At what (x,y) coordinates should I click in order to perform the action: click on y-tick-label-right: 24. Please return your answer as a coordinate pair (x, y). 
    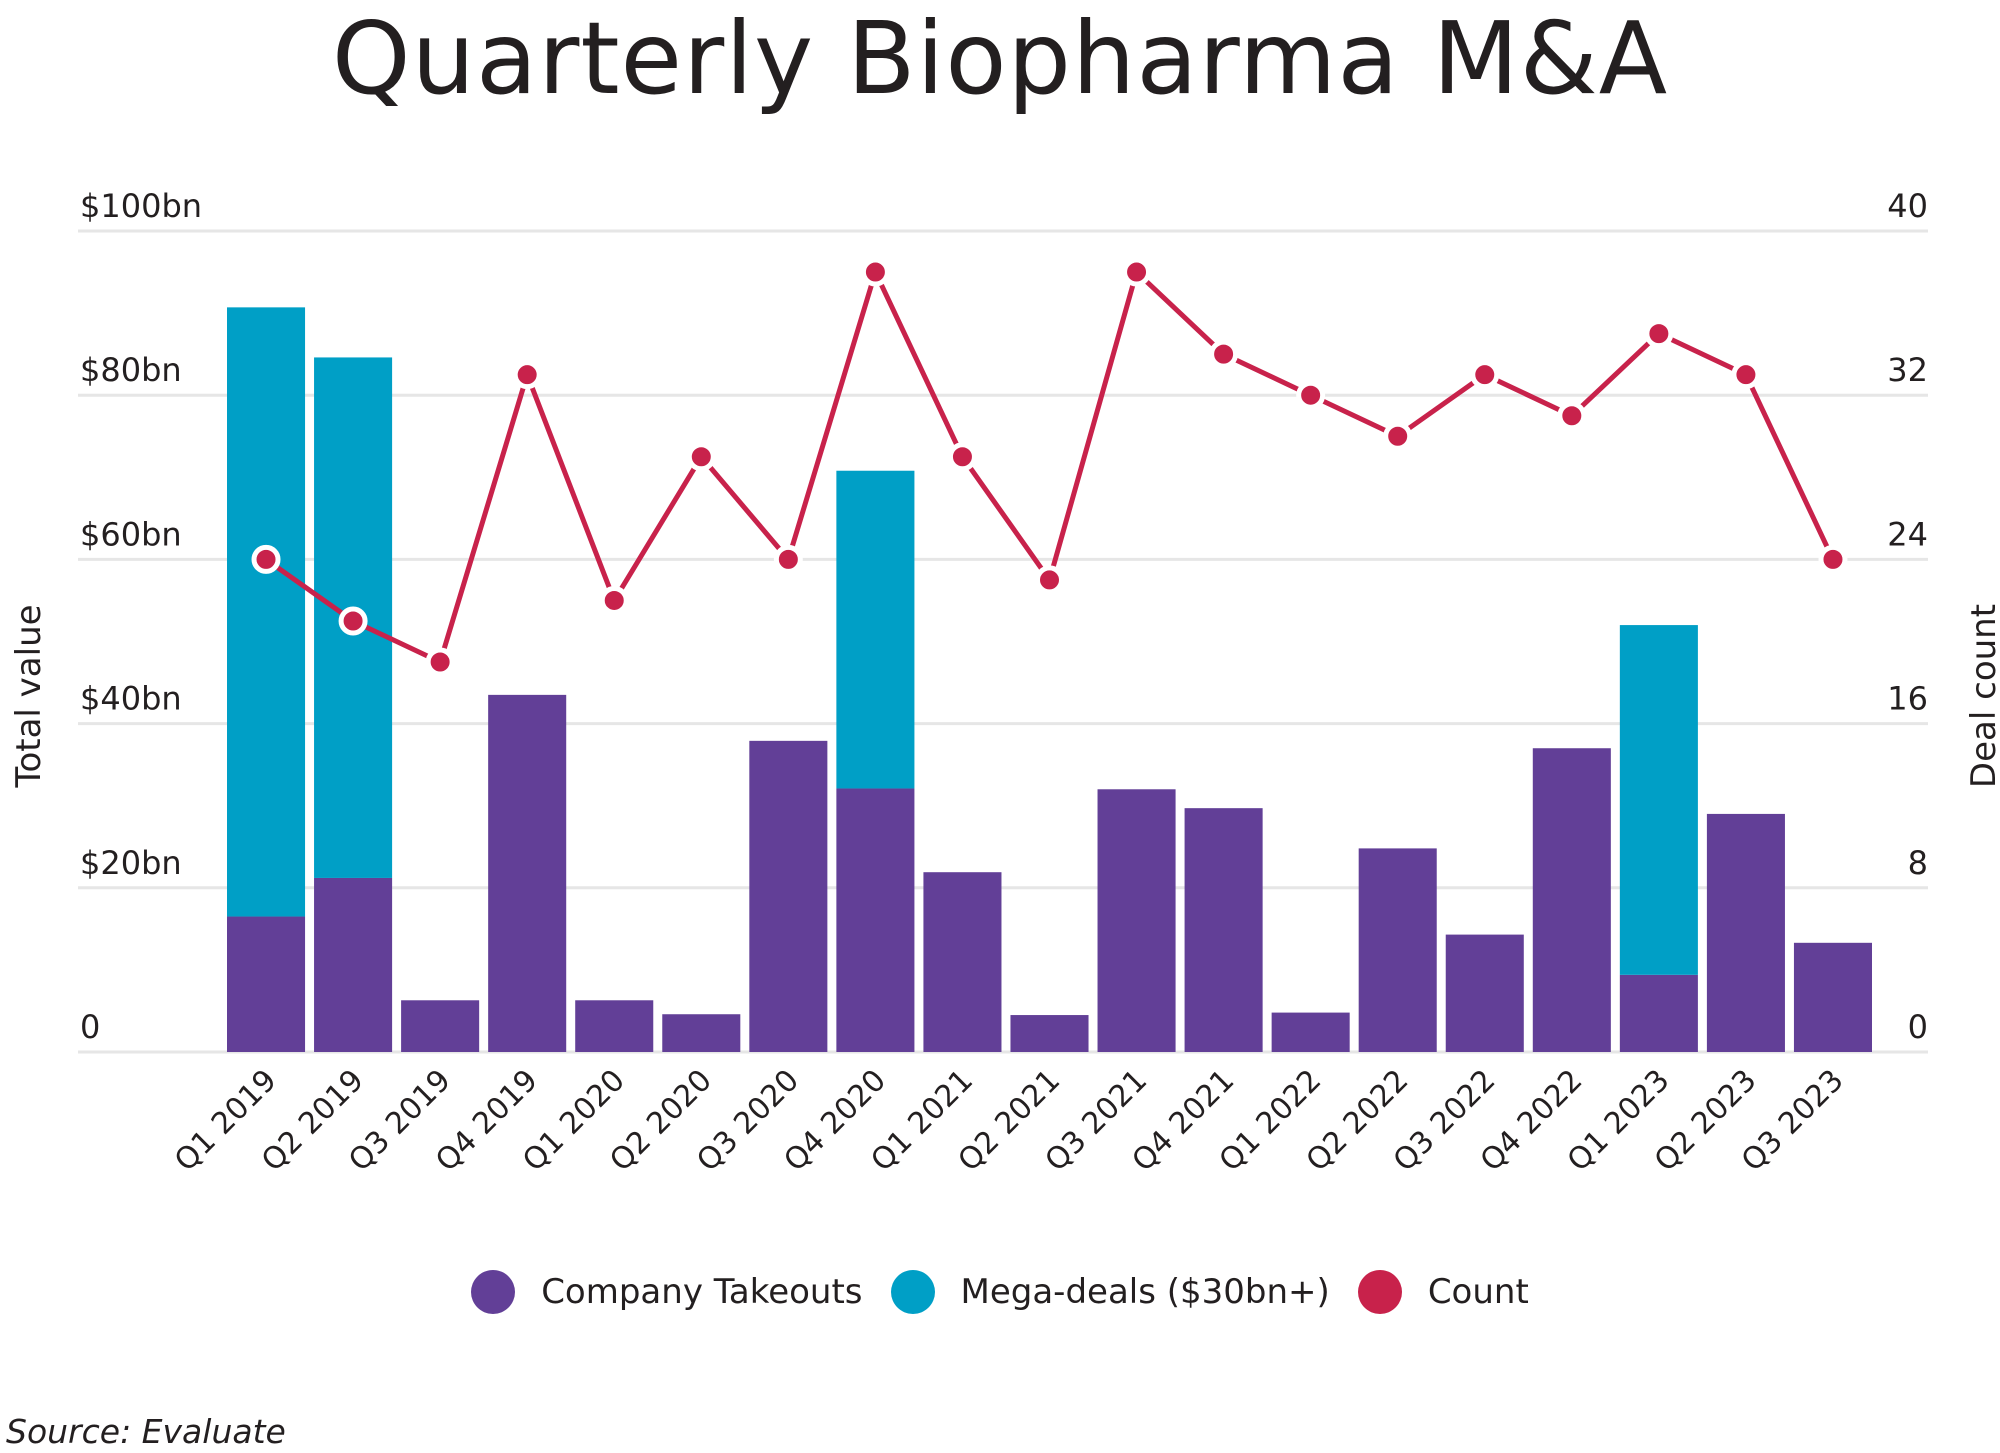
    Looking at the image, I should click on (1907, 534).